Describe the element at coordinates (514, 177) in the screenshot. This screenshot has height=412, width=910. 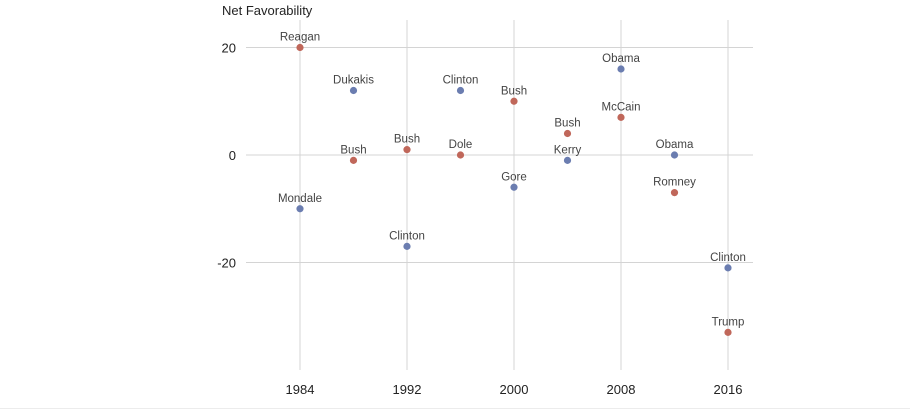
I see `point-label: Gore` at that location.